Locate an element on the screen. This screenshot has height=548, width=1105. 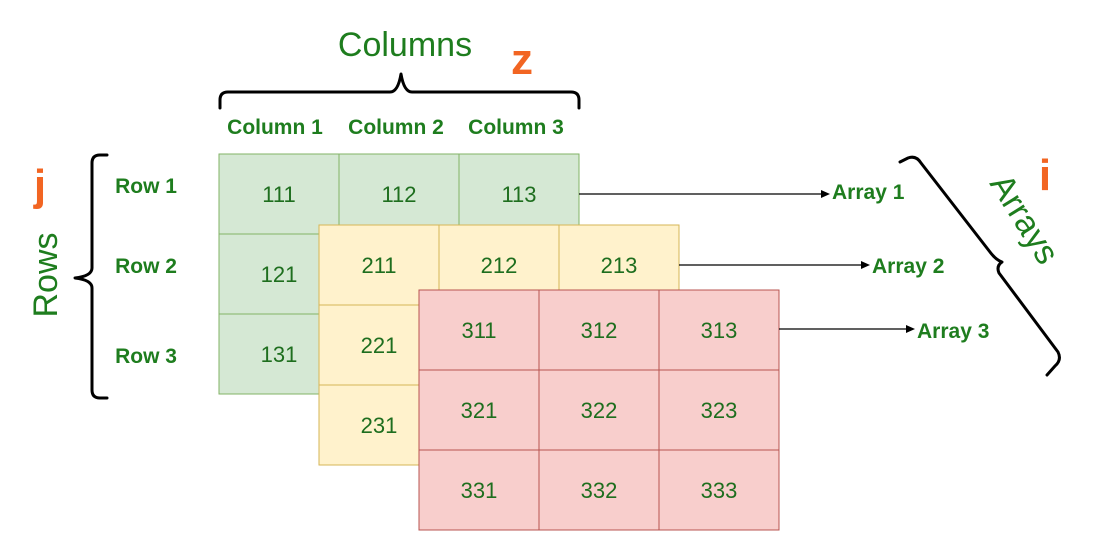
array-3-cell-value-1-3: 313 is located at coordinates (719, 330).